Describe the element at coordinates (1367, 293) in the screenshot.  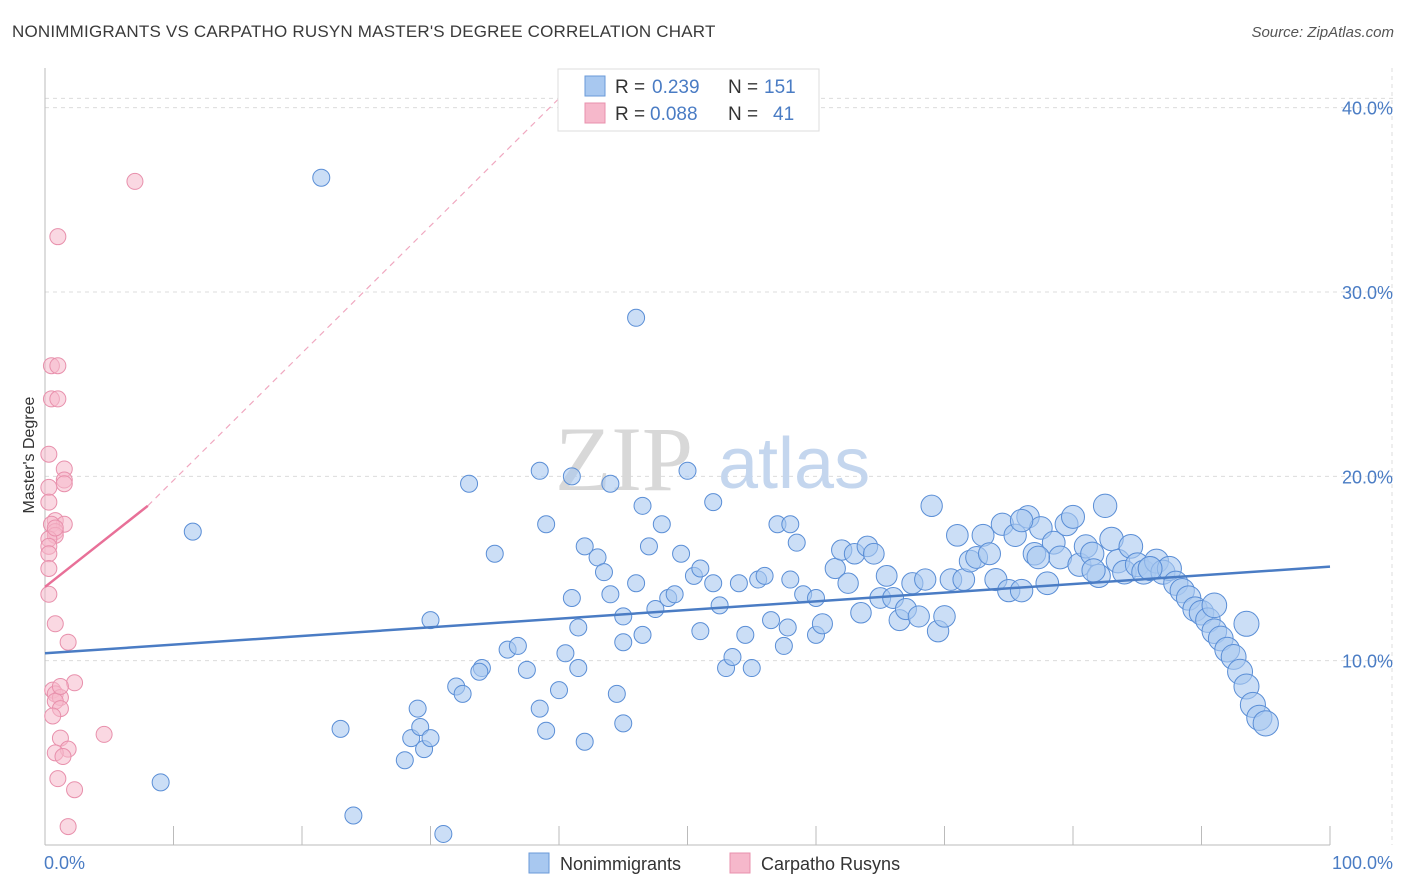
I see `y-tick-label-2: 30.0%` at that location.